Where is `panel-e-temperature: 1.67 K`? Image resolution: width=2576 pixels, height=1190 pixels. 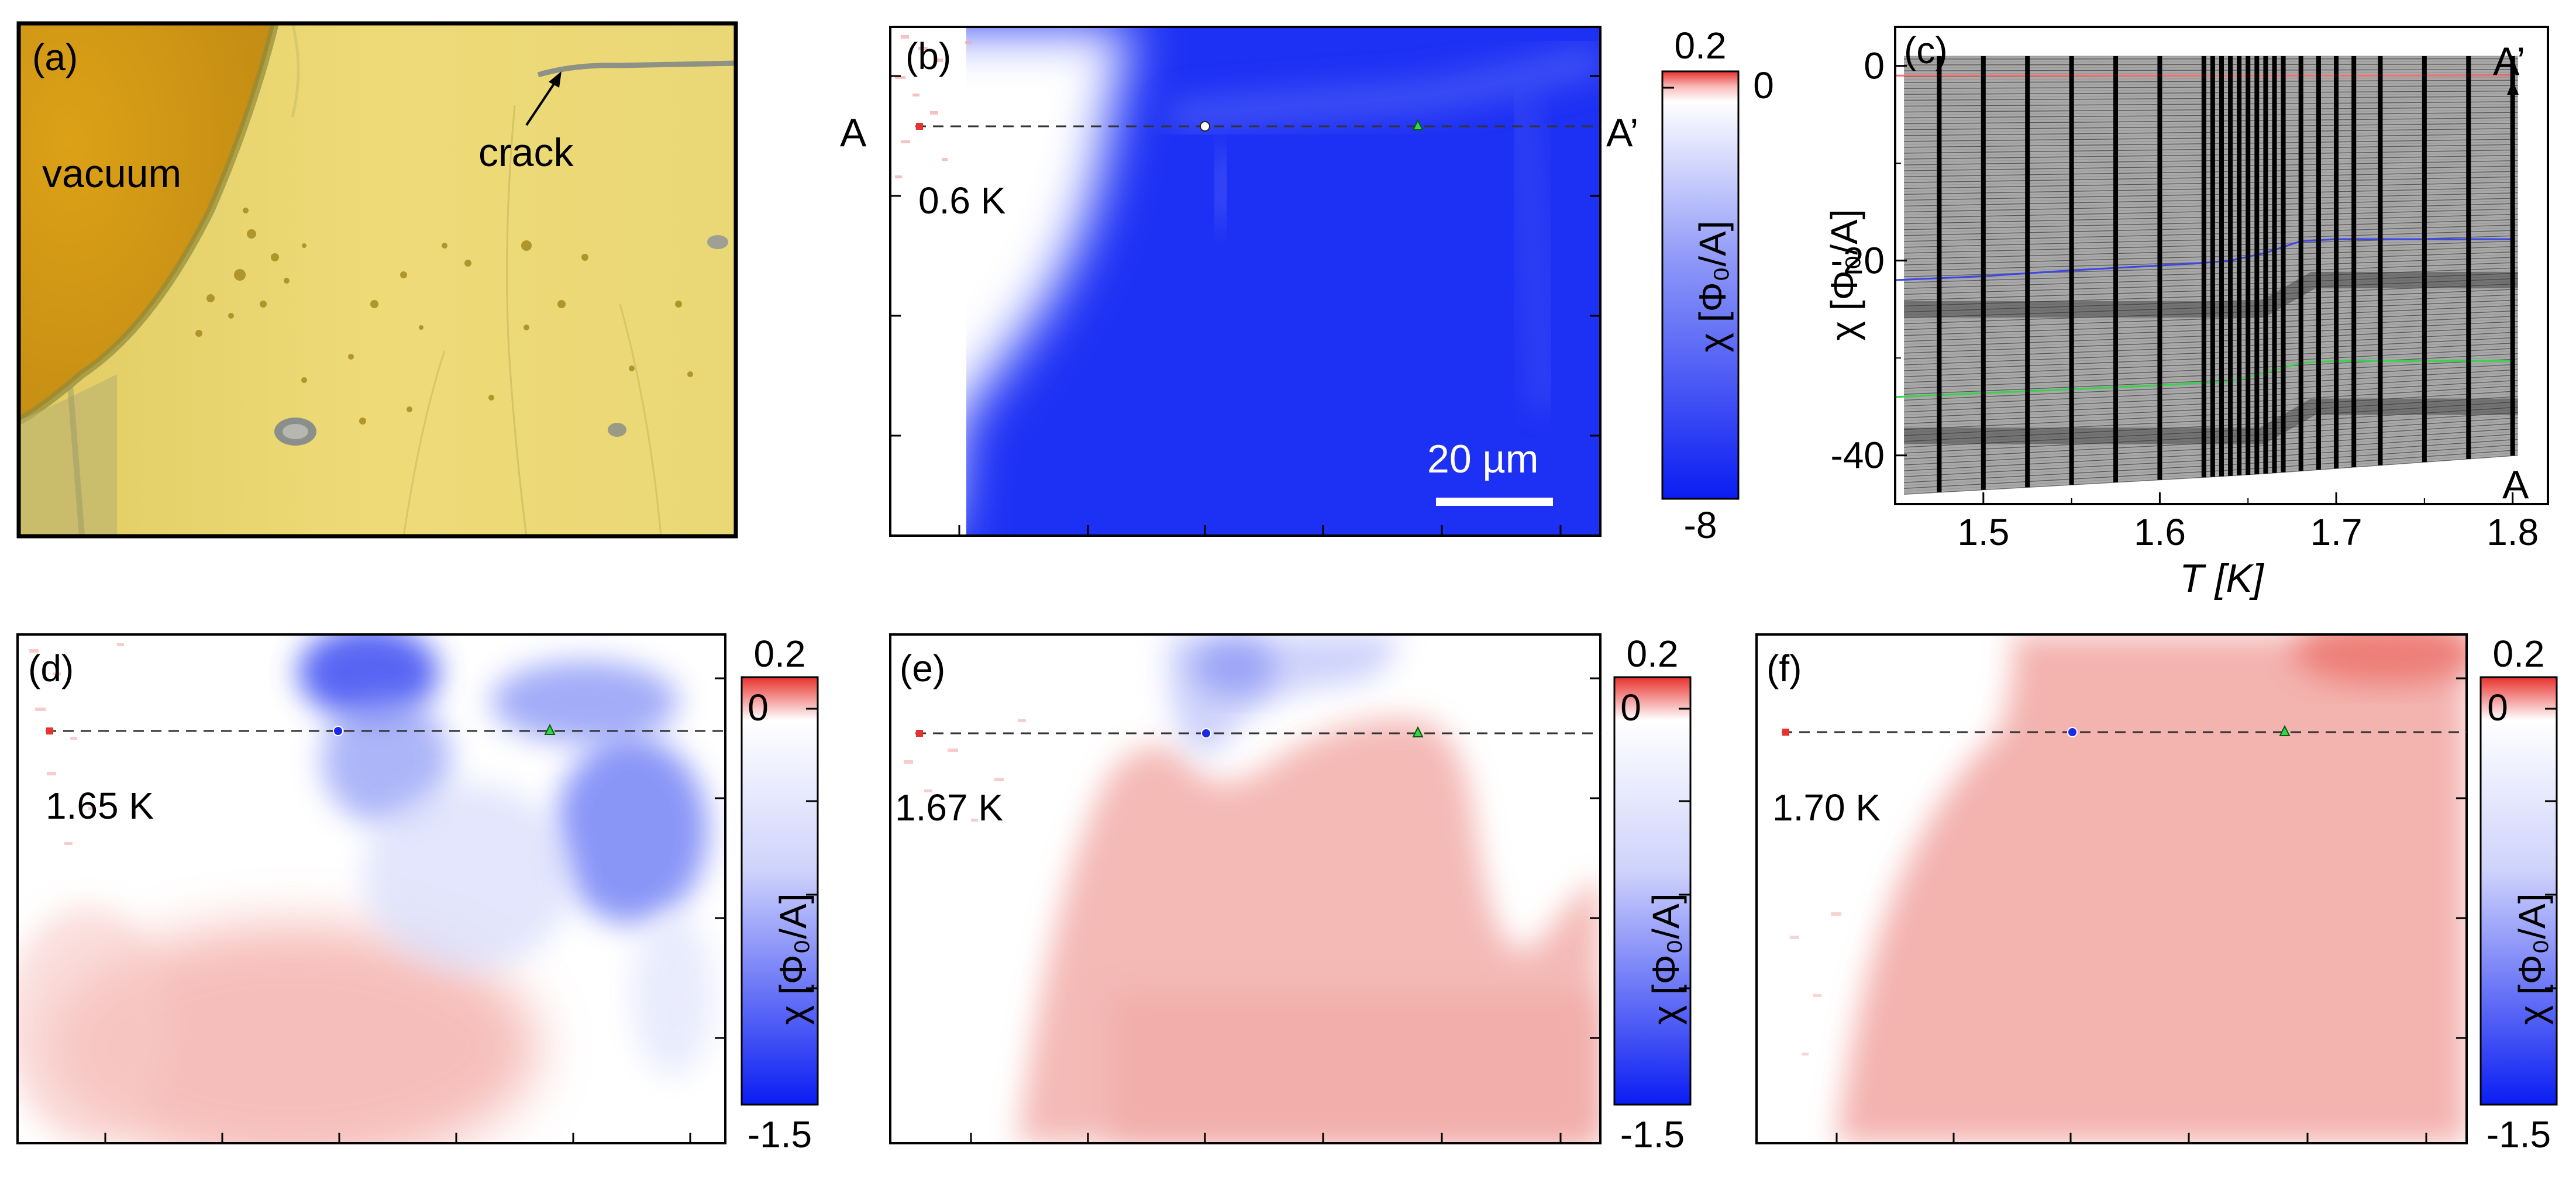
panel-e-temperature: 1.67 K is located at coordinates (949, 808).